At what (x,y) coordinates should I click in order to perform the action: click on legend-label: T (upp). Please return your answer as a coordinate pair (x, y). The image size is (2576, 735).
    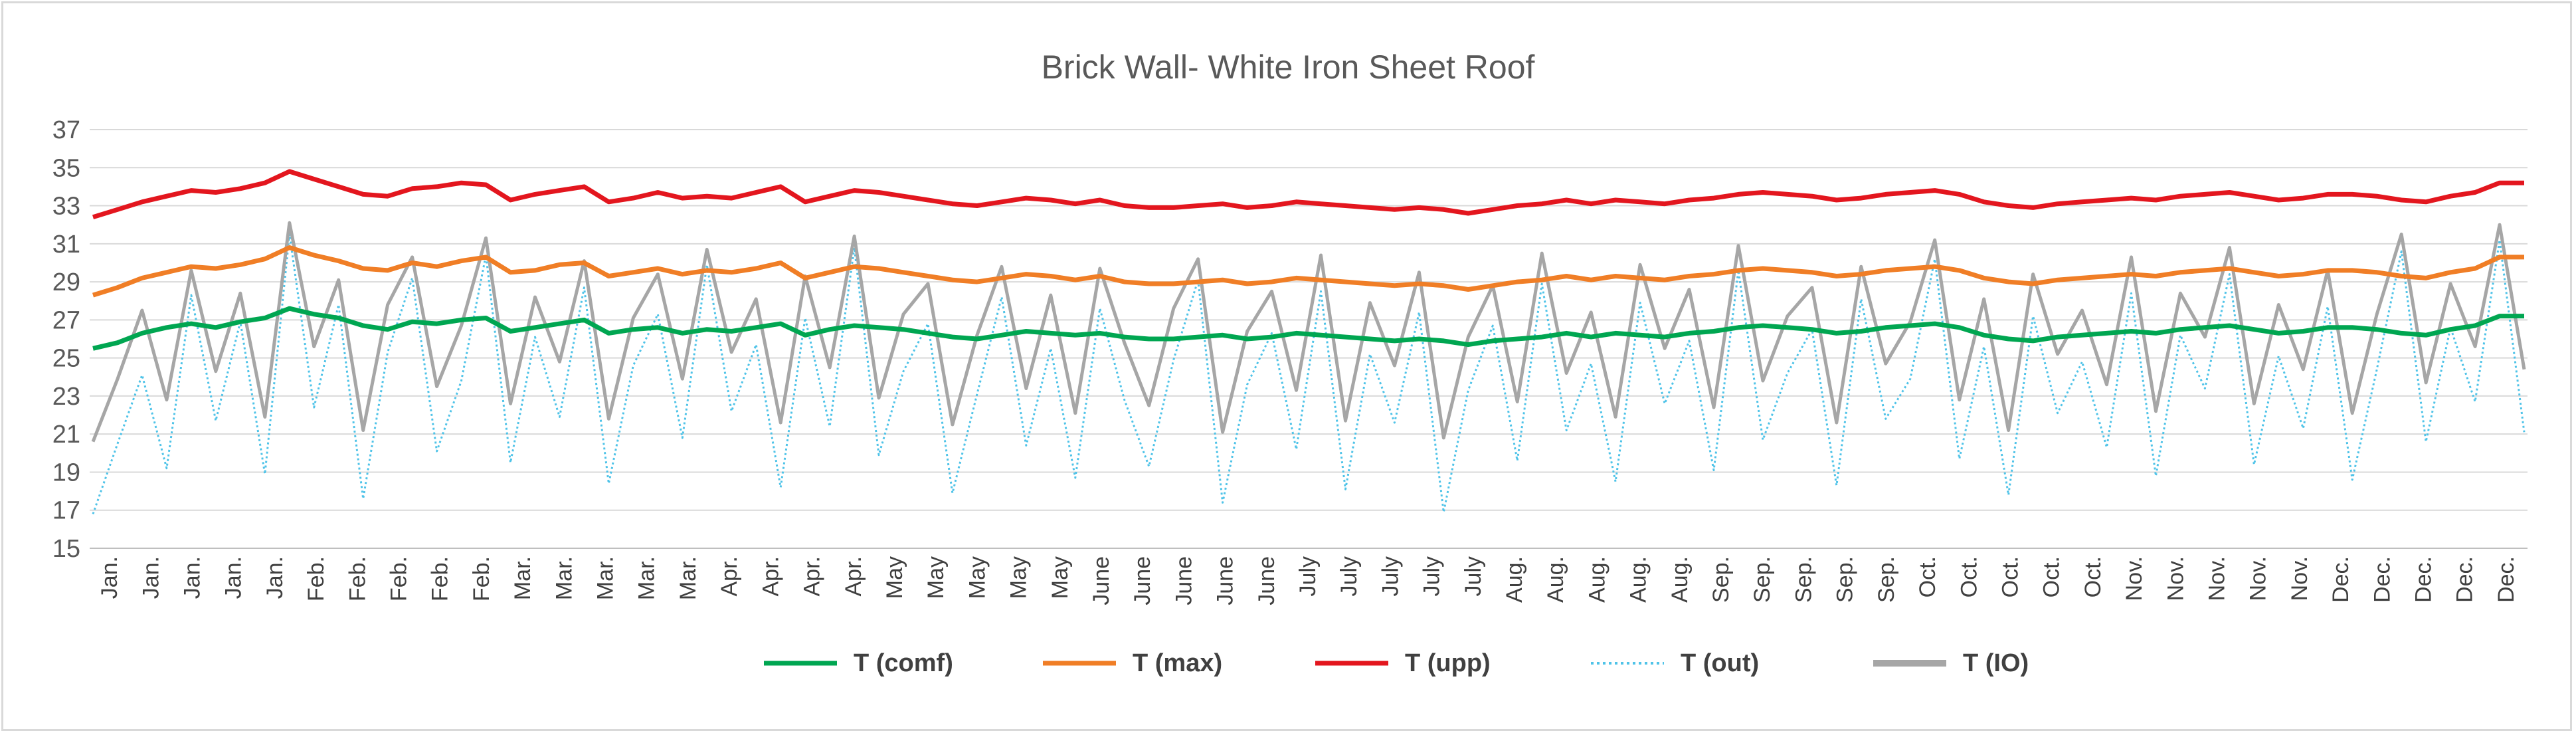
    Looking at the image, I should click on (1448, 663).